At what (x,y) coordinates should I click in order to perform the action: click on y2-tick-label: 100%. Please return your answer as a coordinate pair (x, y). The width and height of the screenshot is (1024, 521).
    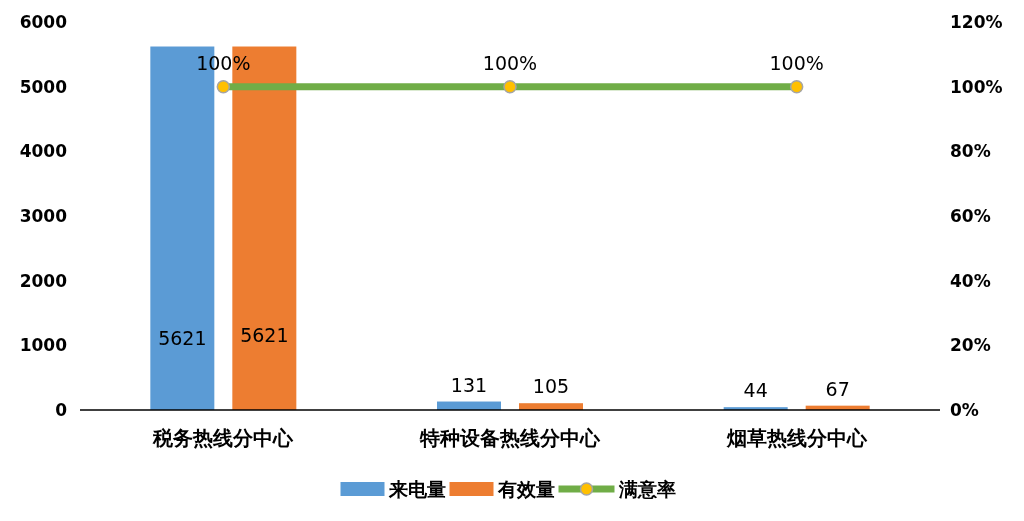
    Looking at the image, I should click on (976, 86).